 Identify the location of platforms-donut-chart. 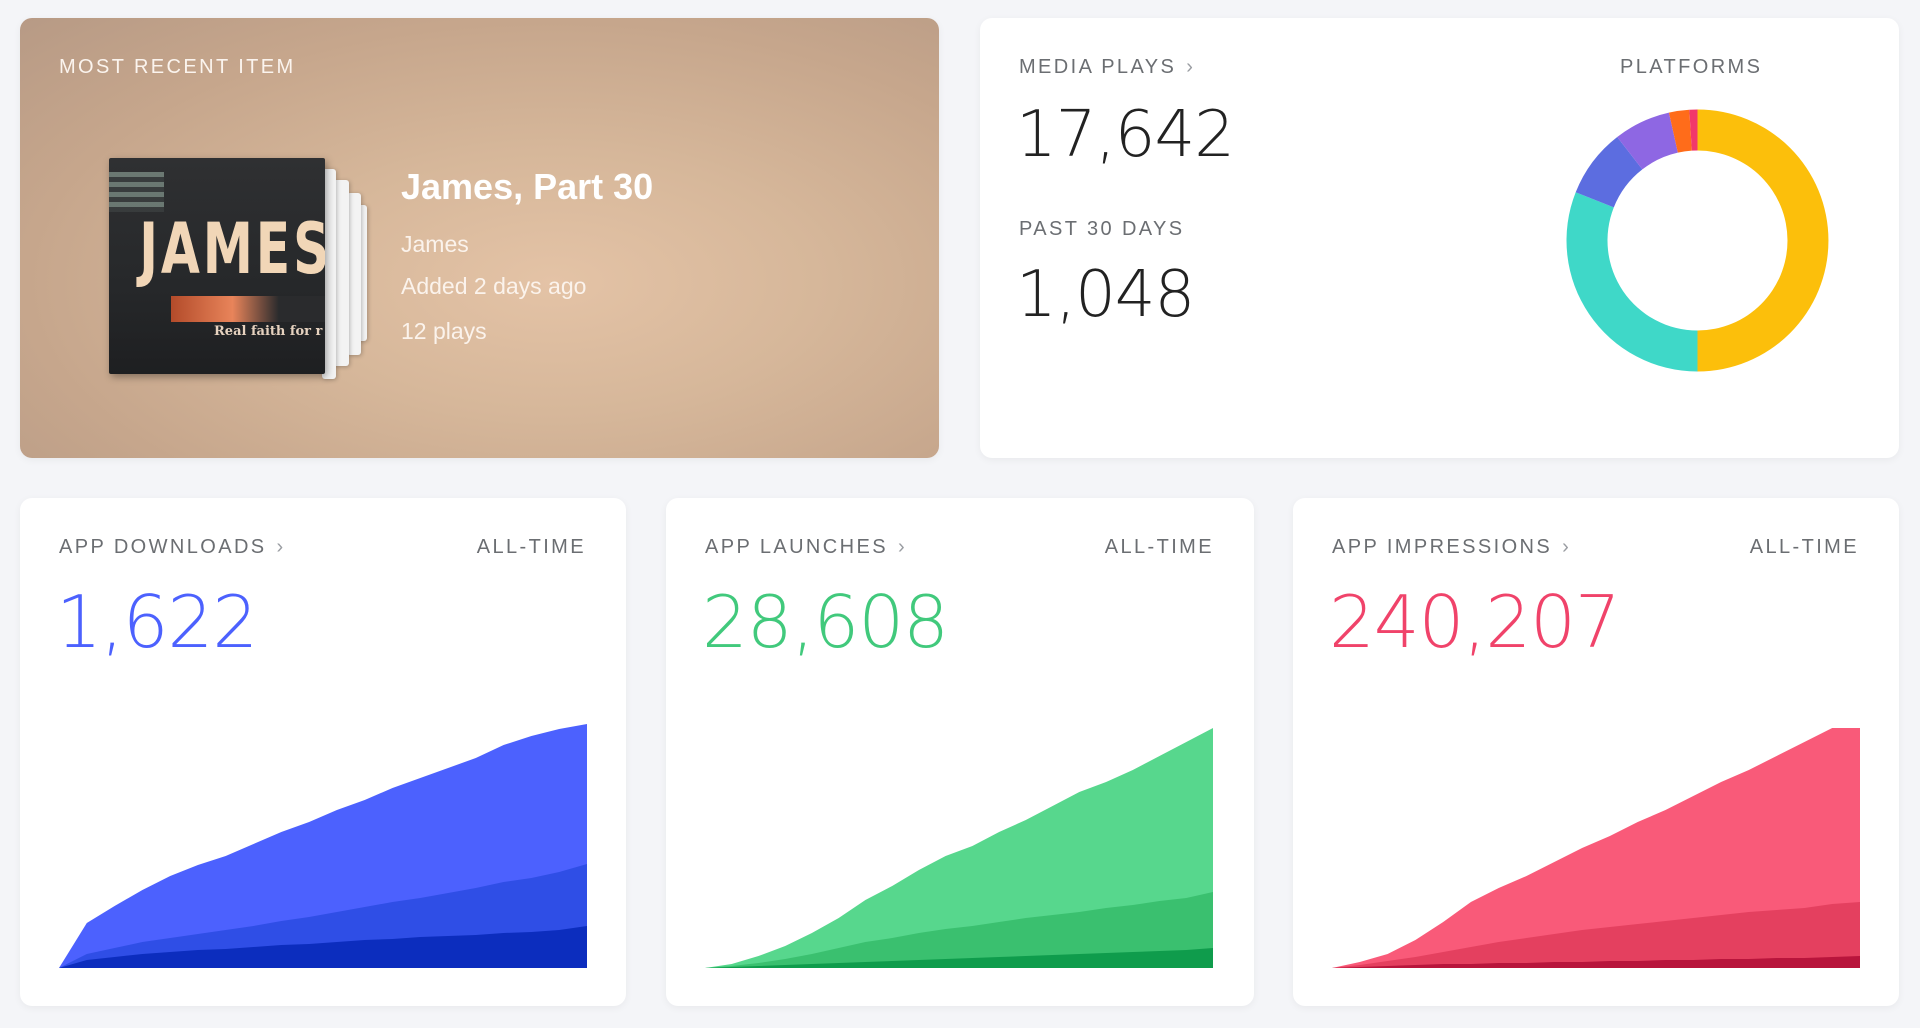
(1697, 240).